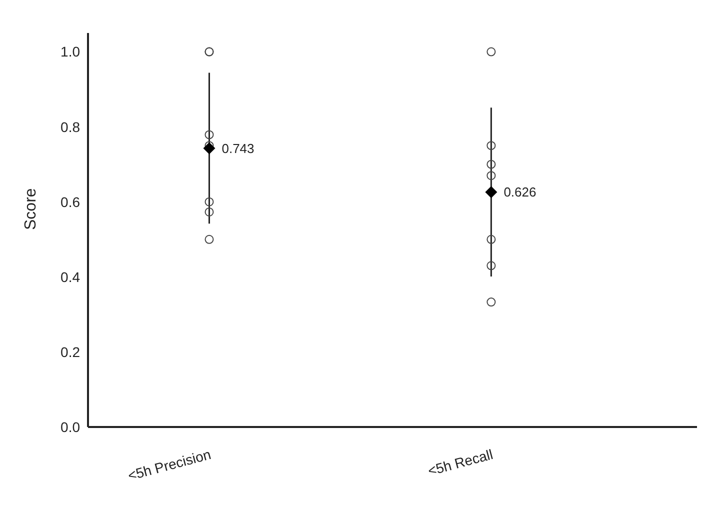 This screenshot has height=520, width=726. I want to click on y-tick-label: 0.8, so click(70, 126).